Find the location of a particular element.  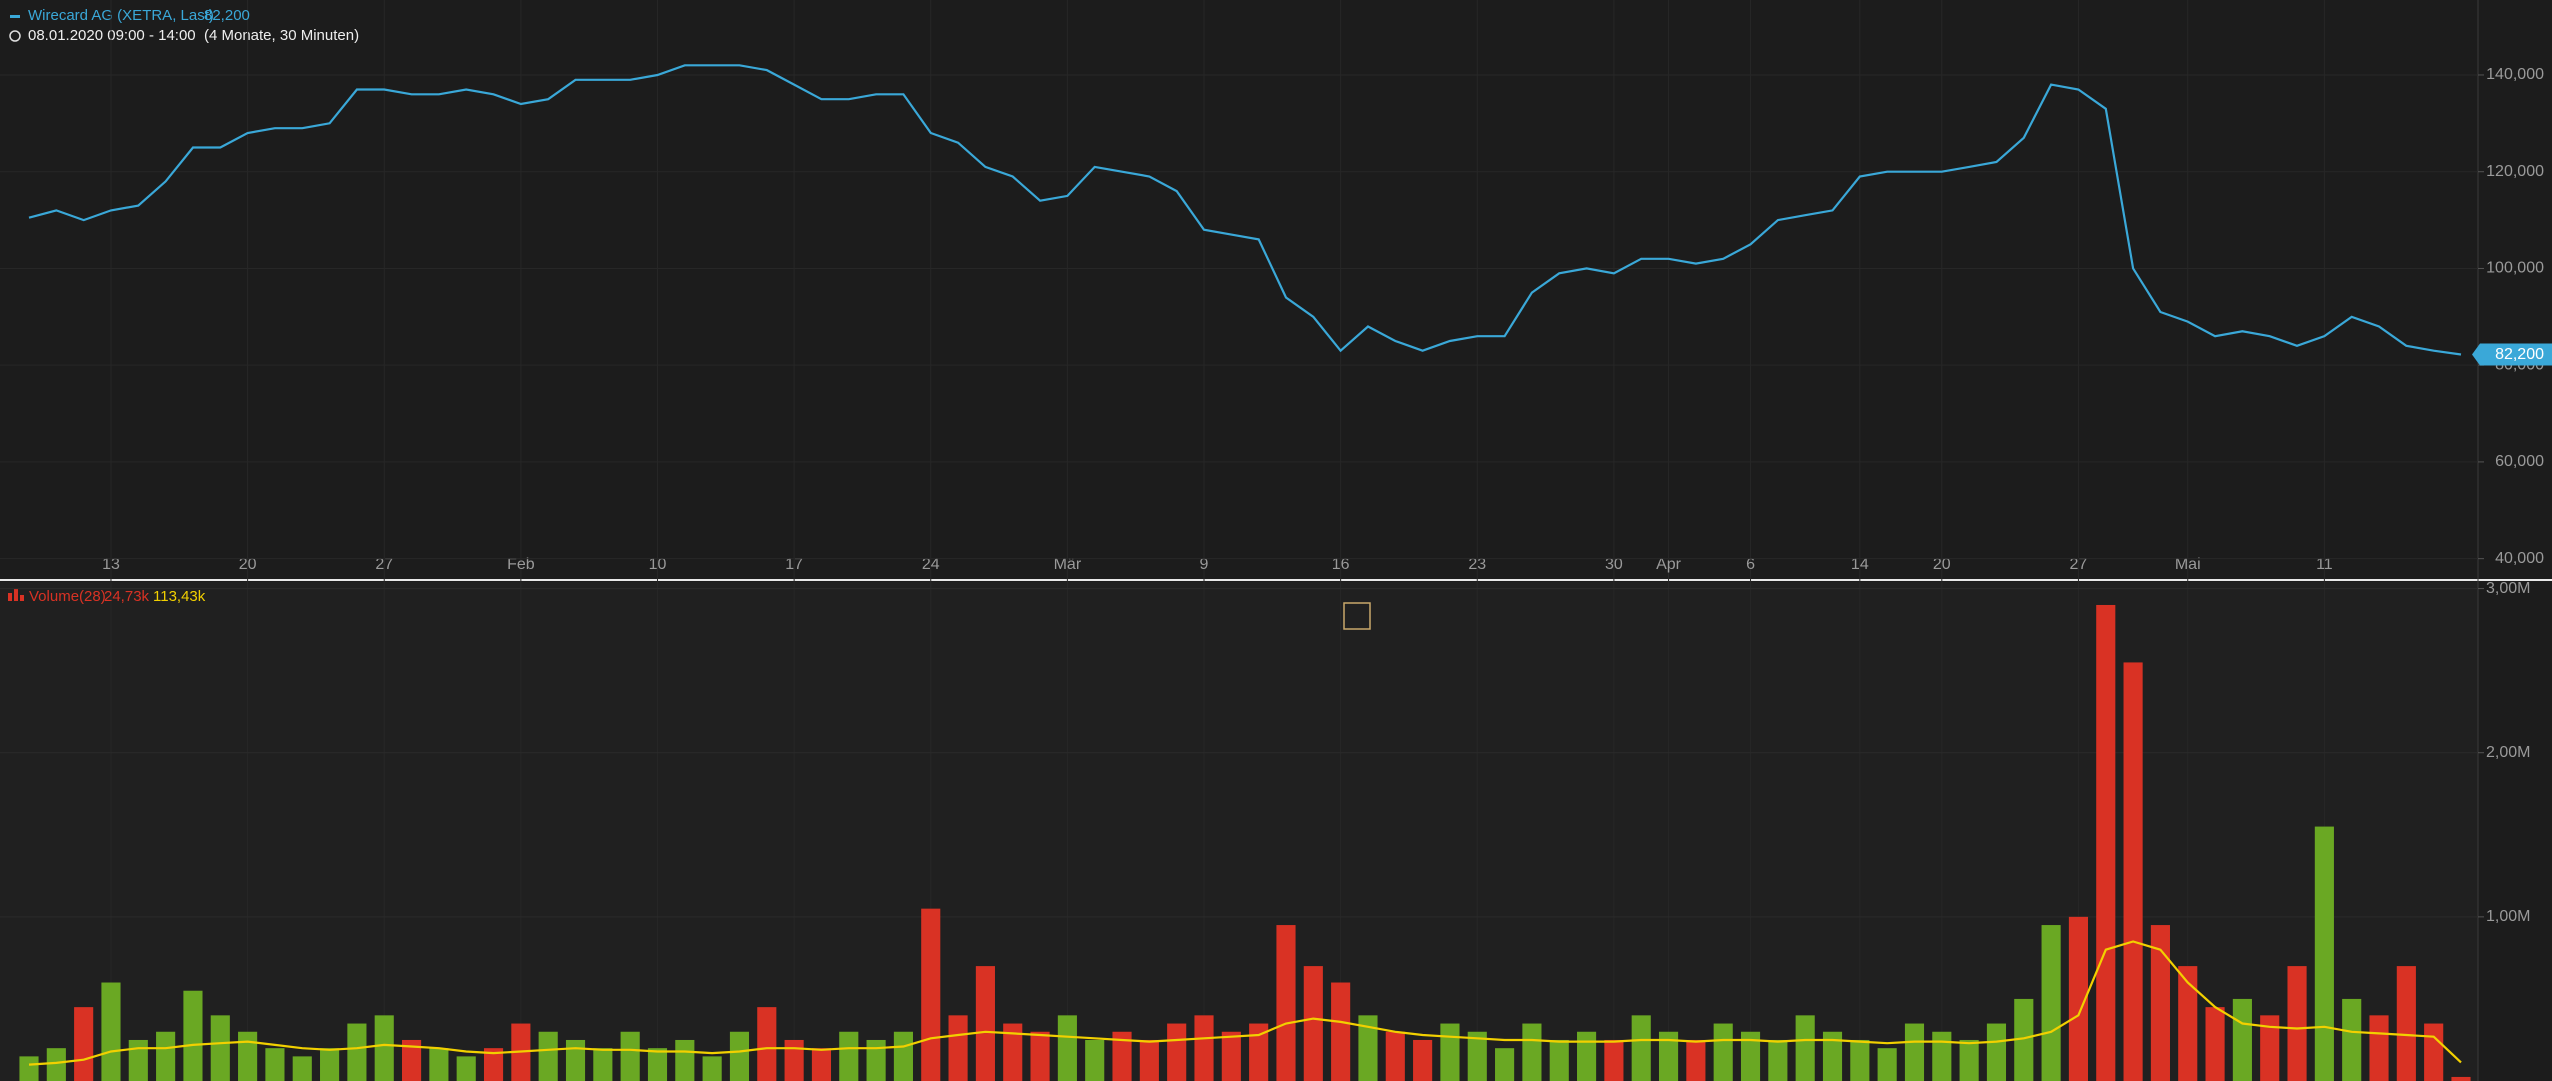

series-icon is located at coordinates (15, 16).